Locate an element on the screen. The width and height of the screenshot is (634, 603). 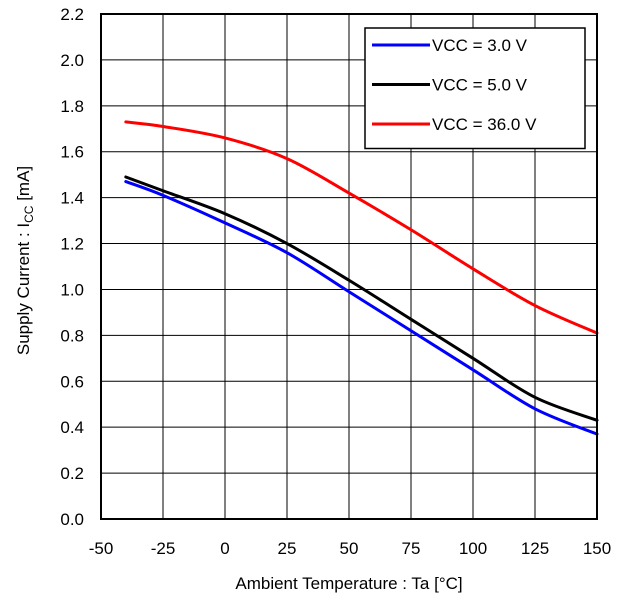
x-tick-labels: -50 -25 0 25 50 75 100 125 150 is located at coordinates (350, 548).